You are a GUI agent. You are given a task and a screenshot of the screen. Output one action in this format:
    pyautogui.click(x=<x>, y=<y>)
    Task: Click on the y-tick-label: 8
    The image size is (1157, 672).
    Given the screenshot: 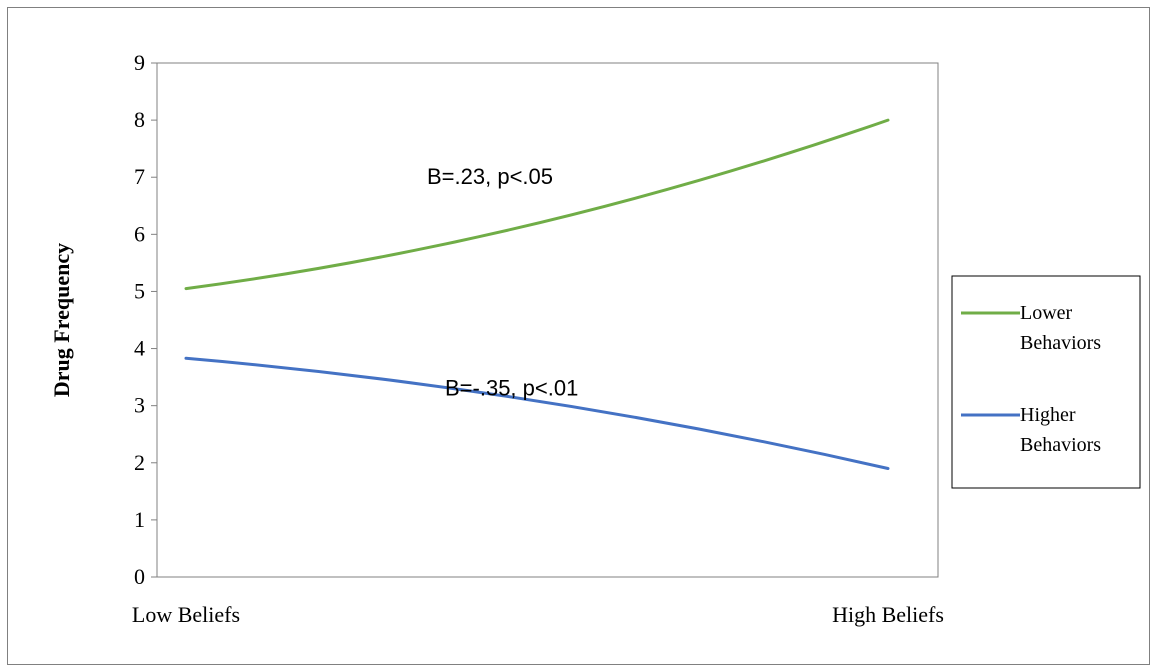 What is the action you would take?
    pyautogui.click(x=139, y=119)
    